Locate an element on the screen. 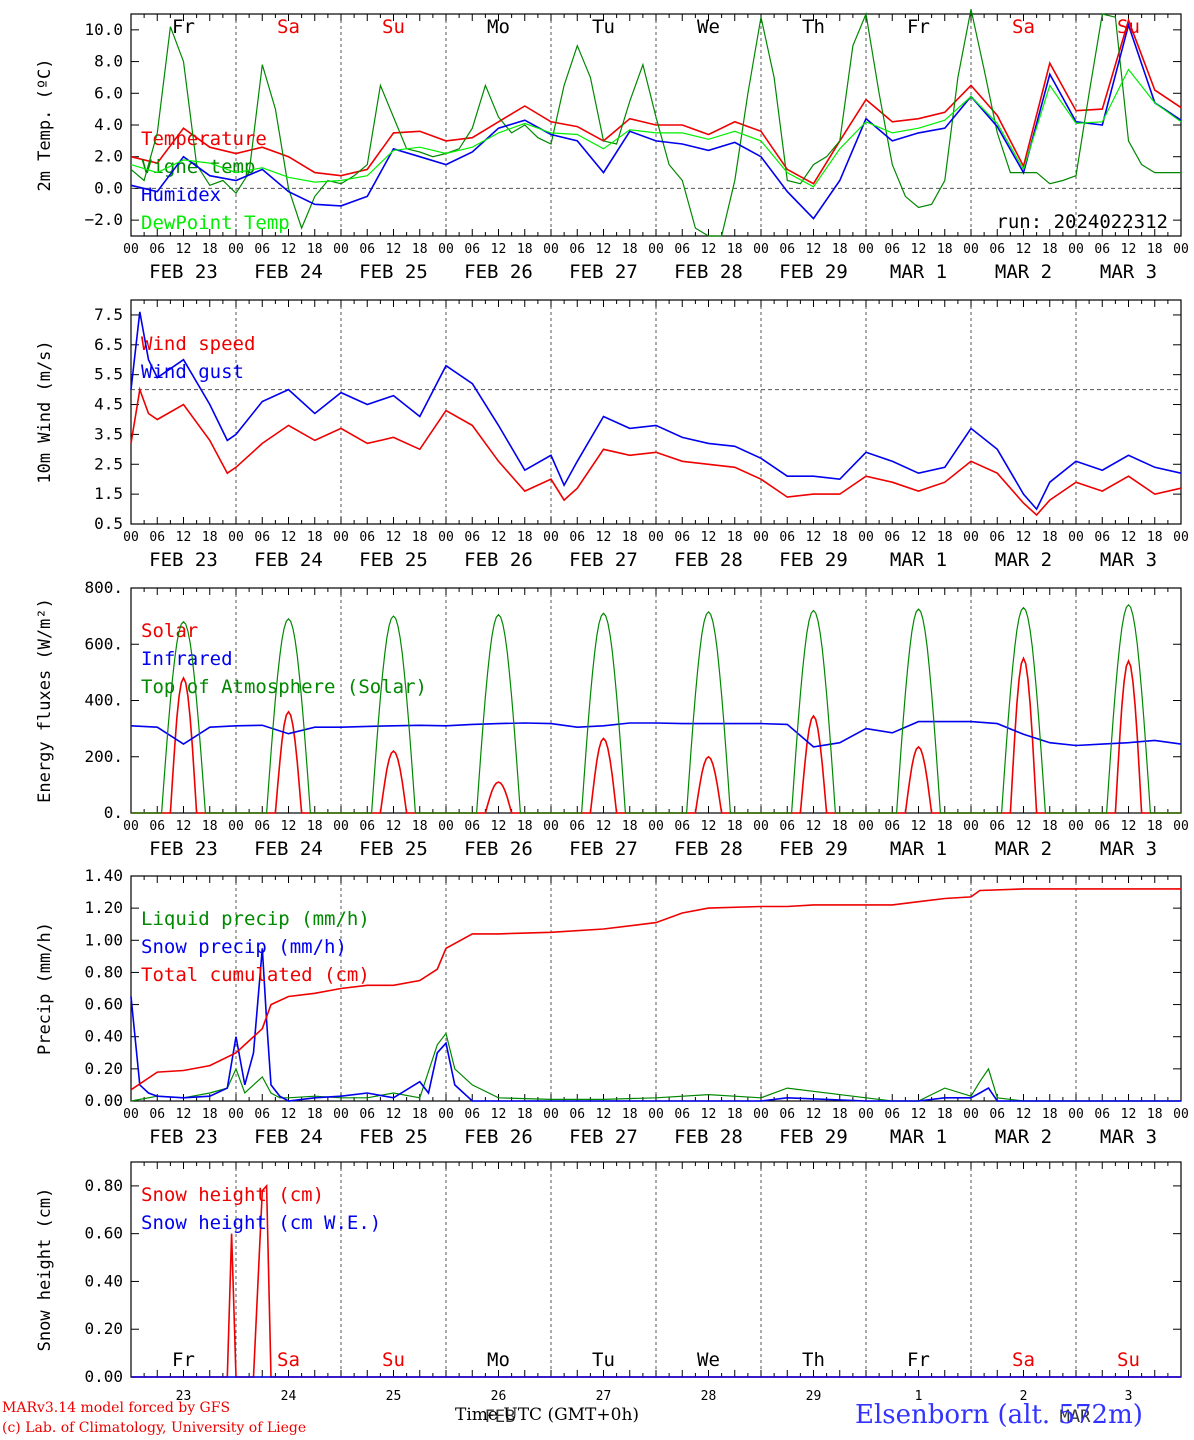 The height and width of the screenshot is (1440, 1194). y-axis-label: Precip (mm/h) is located at coordinates (45, 988).